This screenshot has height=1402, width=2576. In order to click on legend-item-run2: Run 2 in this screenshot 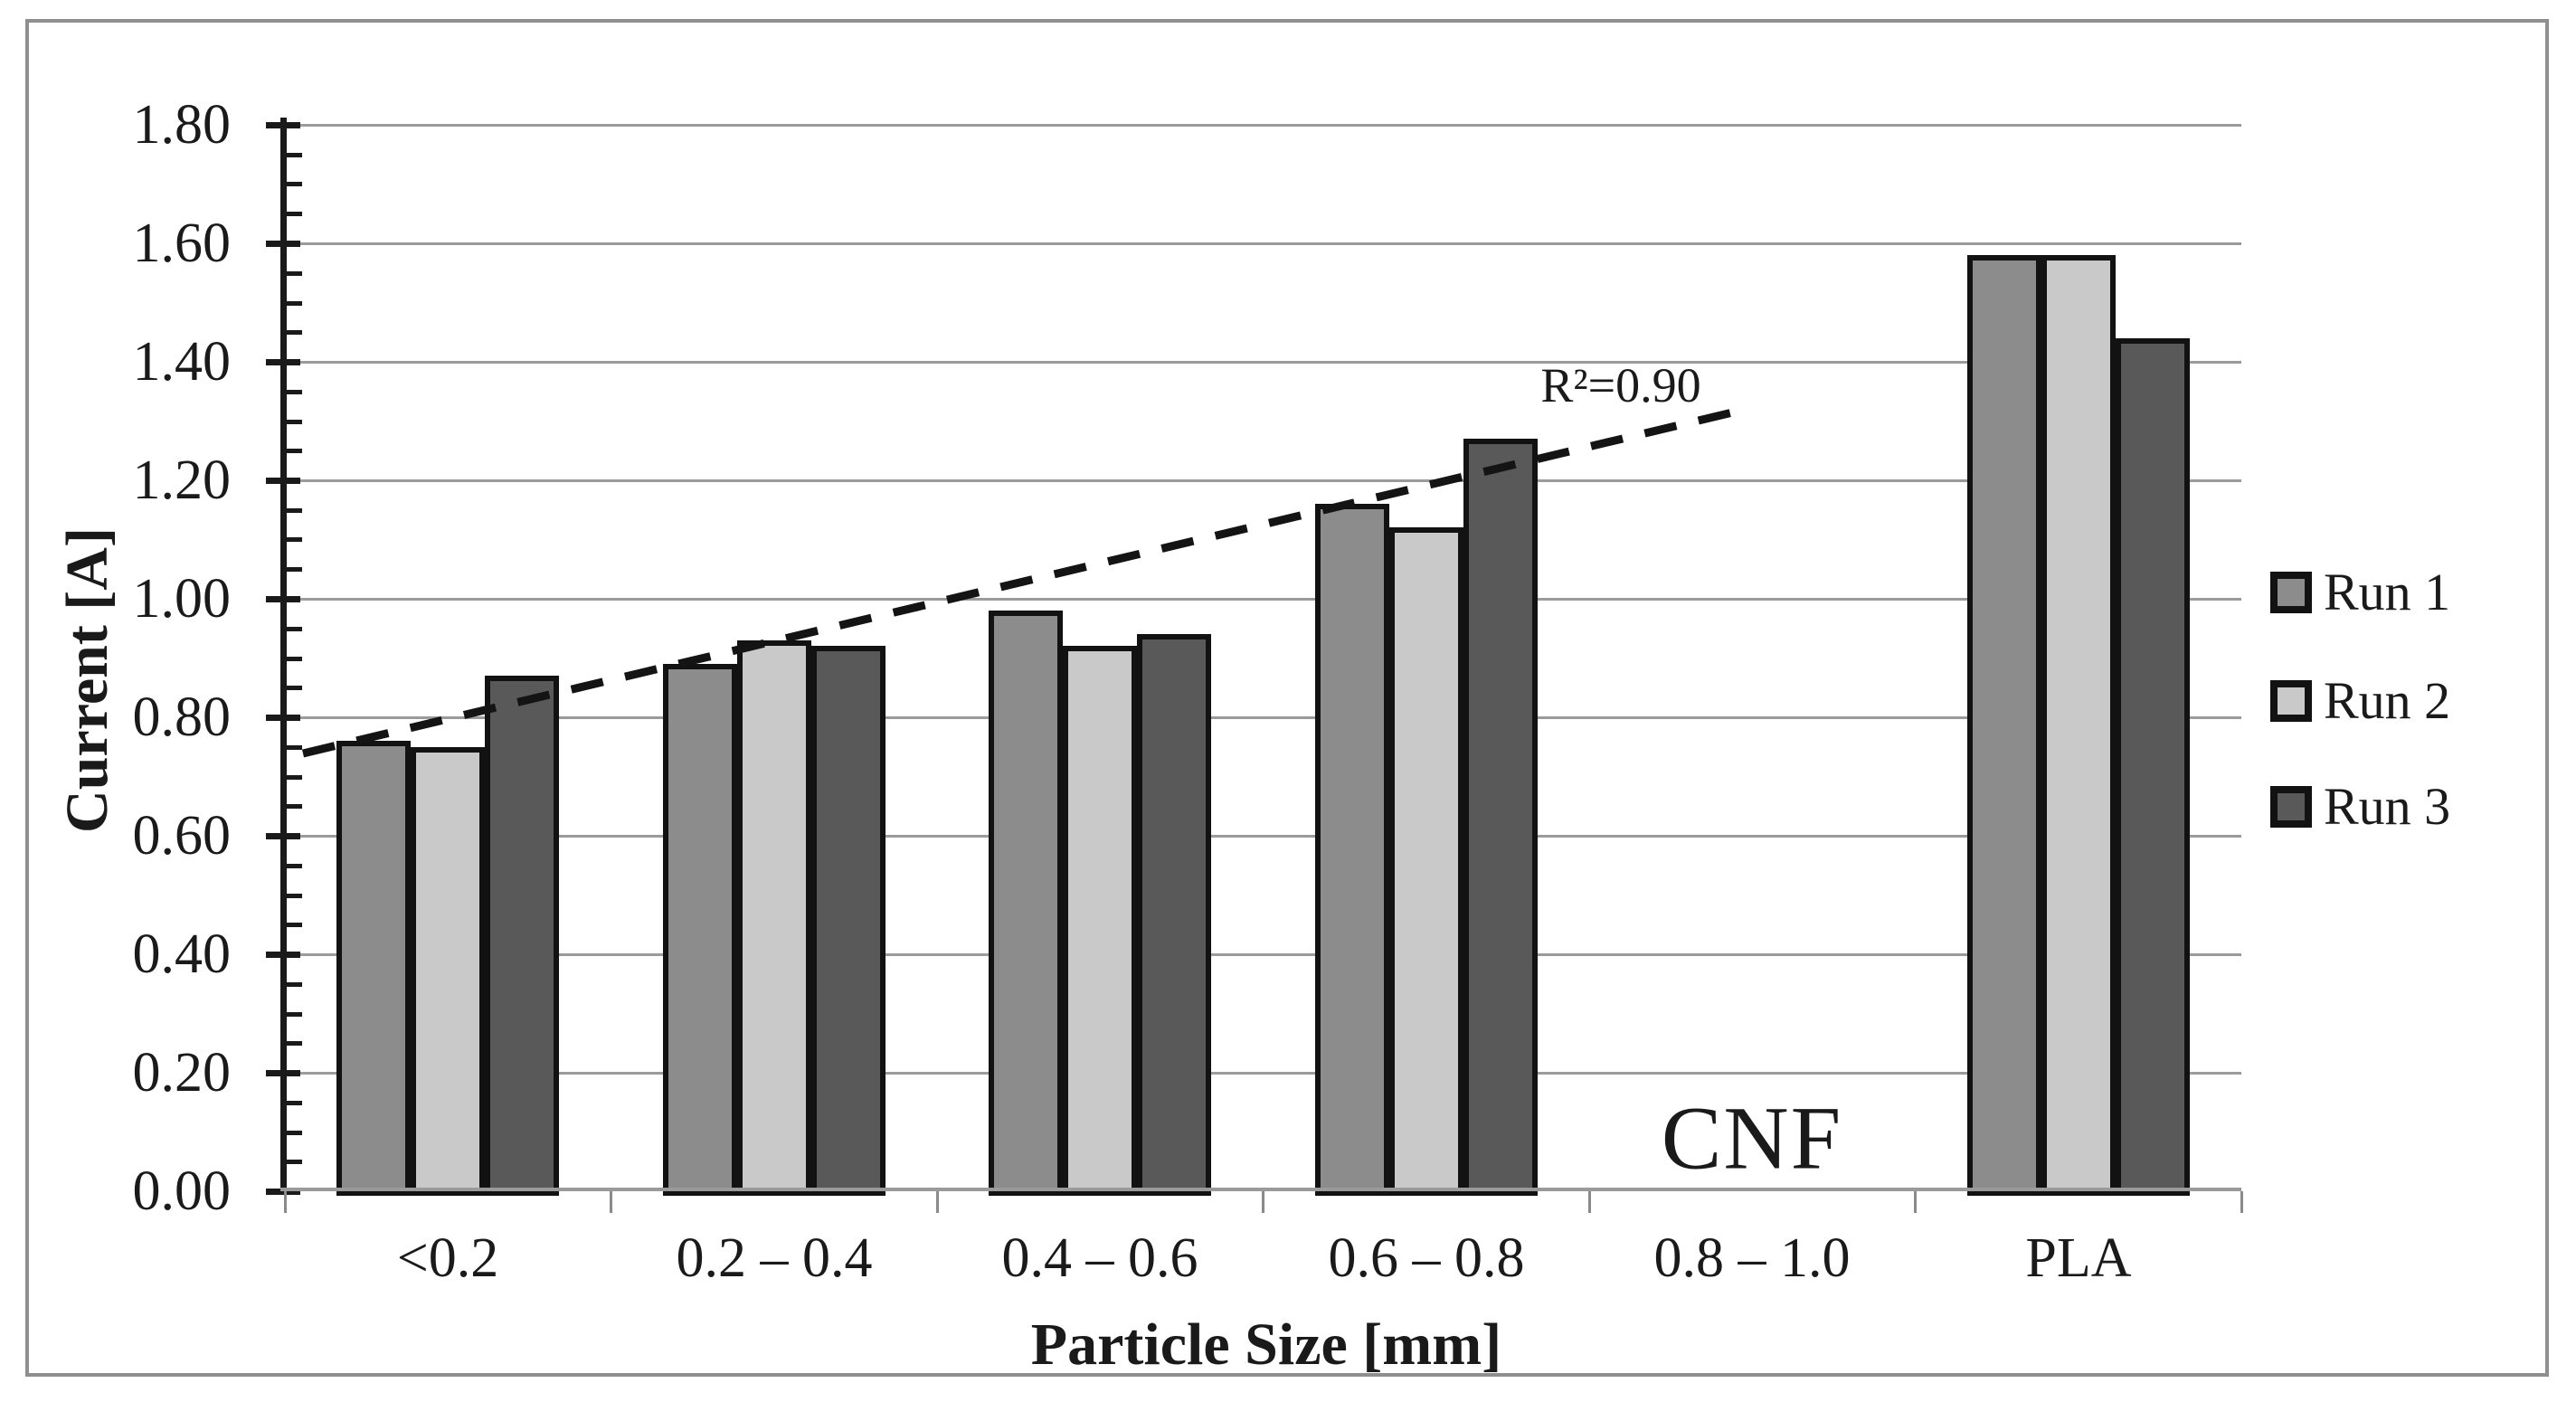, I will do `click(2360, 701)`.